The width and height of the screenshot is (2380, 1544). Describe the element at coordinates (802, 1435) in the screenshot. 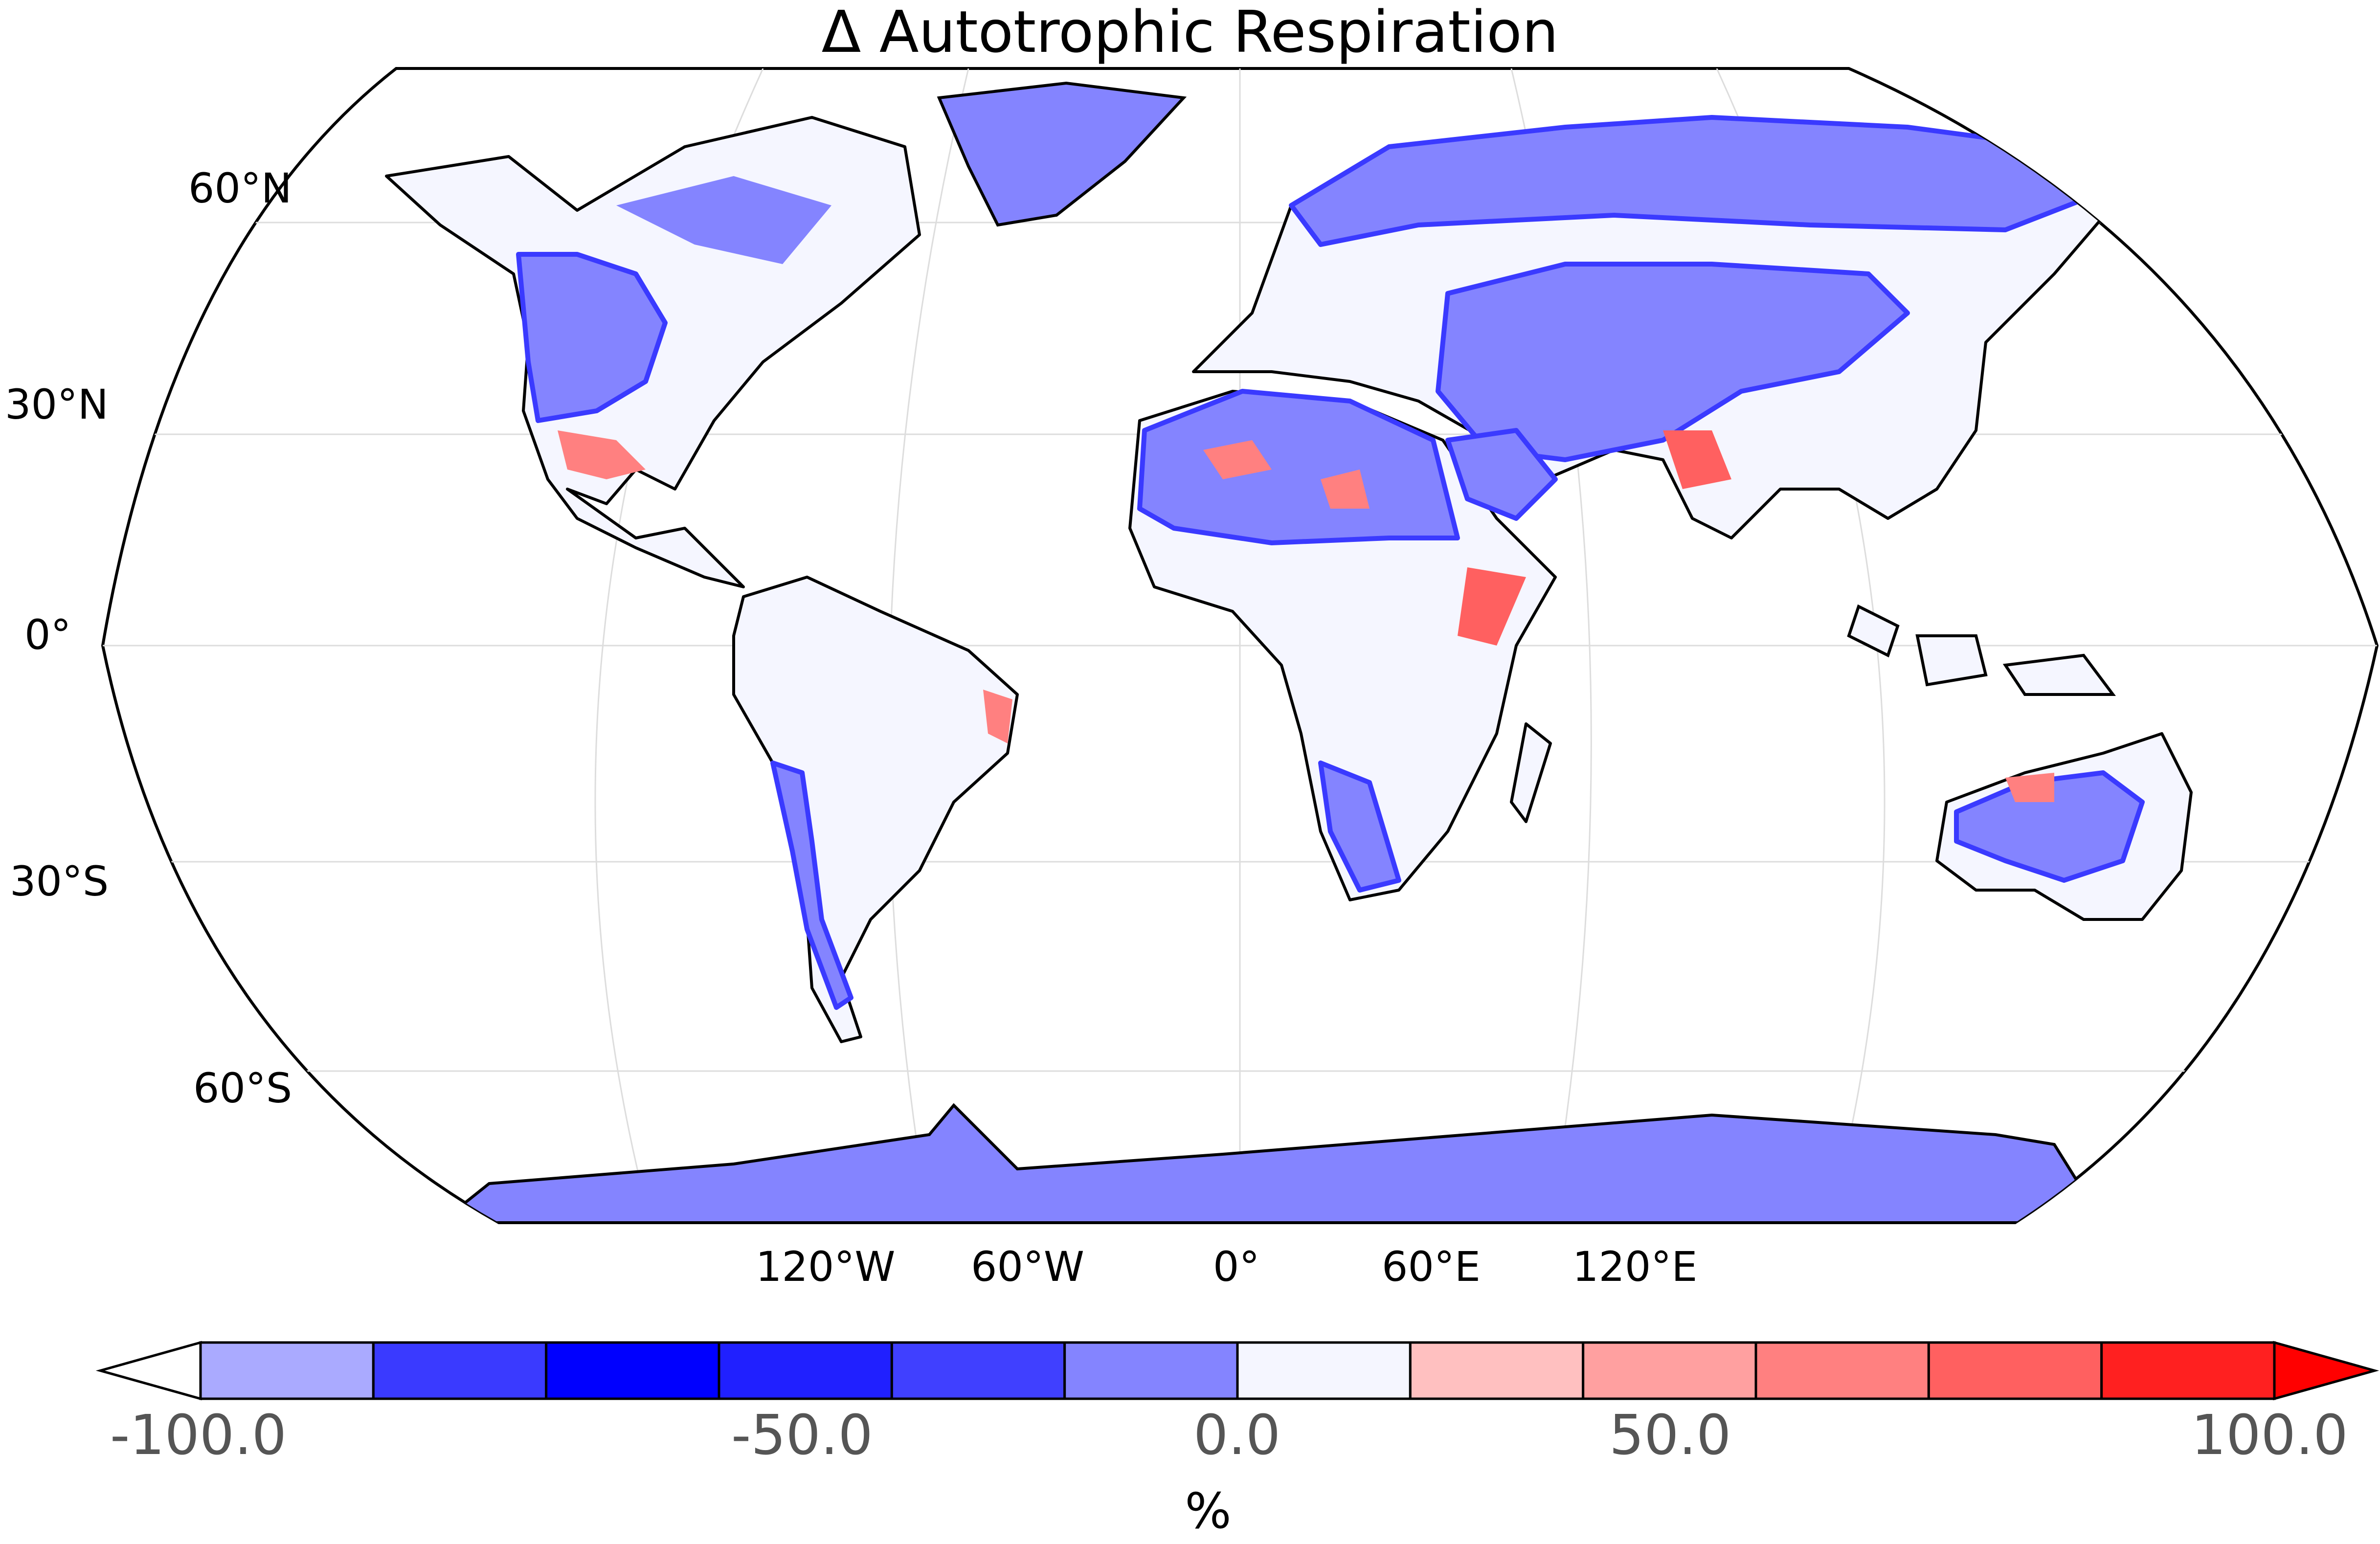

I see `colorbar-tick-label: -50.0` at that location.